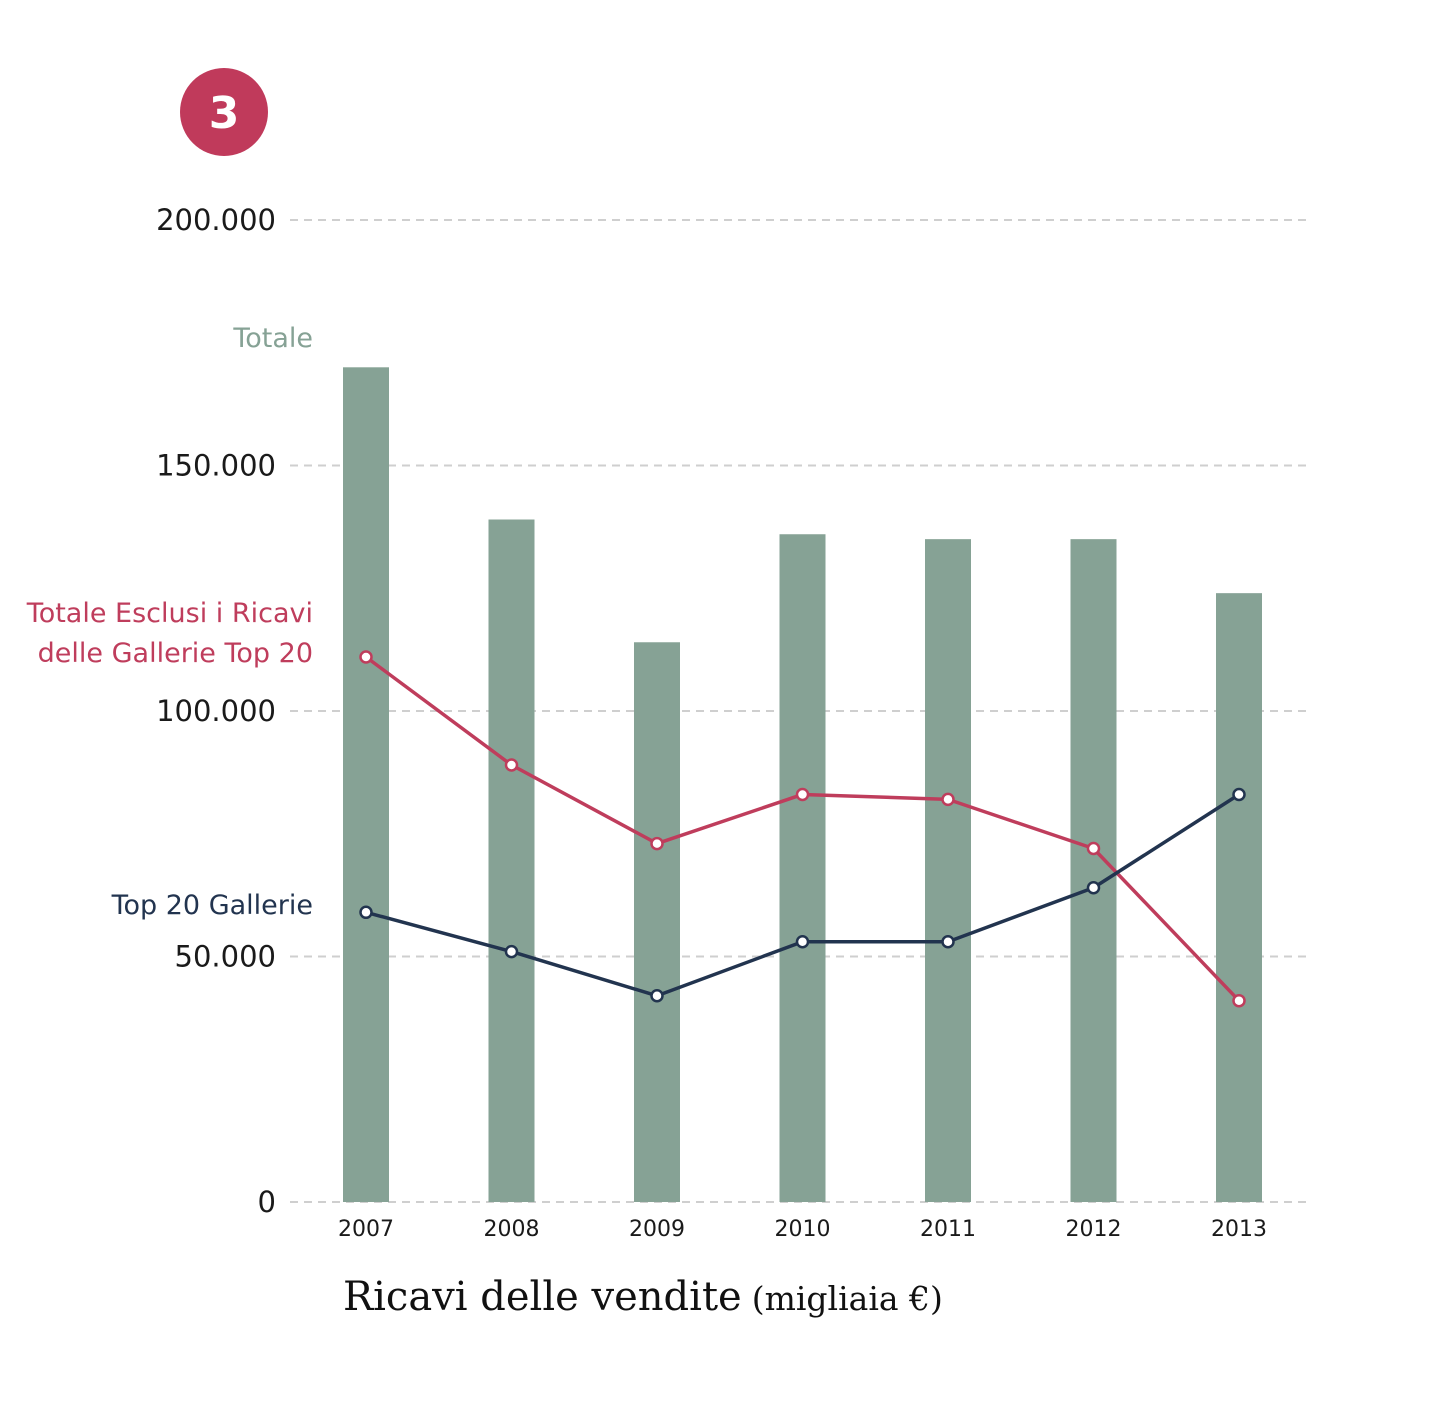 This screenshot has height=1409, width=1455. I want to click on chart-title-main: Ricavi delle vendite, so click(542, 1297).